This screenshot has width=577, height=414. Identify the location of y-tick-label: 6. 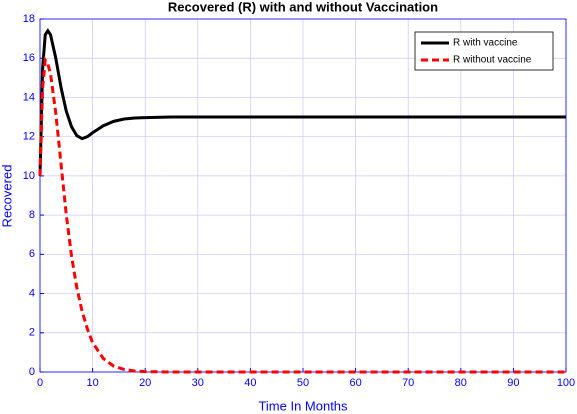
(32, 254).